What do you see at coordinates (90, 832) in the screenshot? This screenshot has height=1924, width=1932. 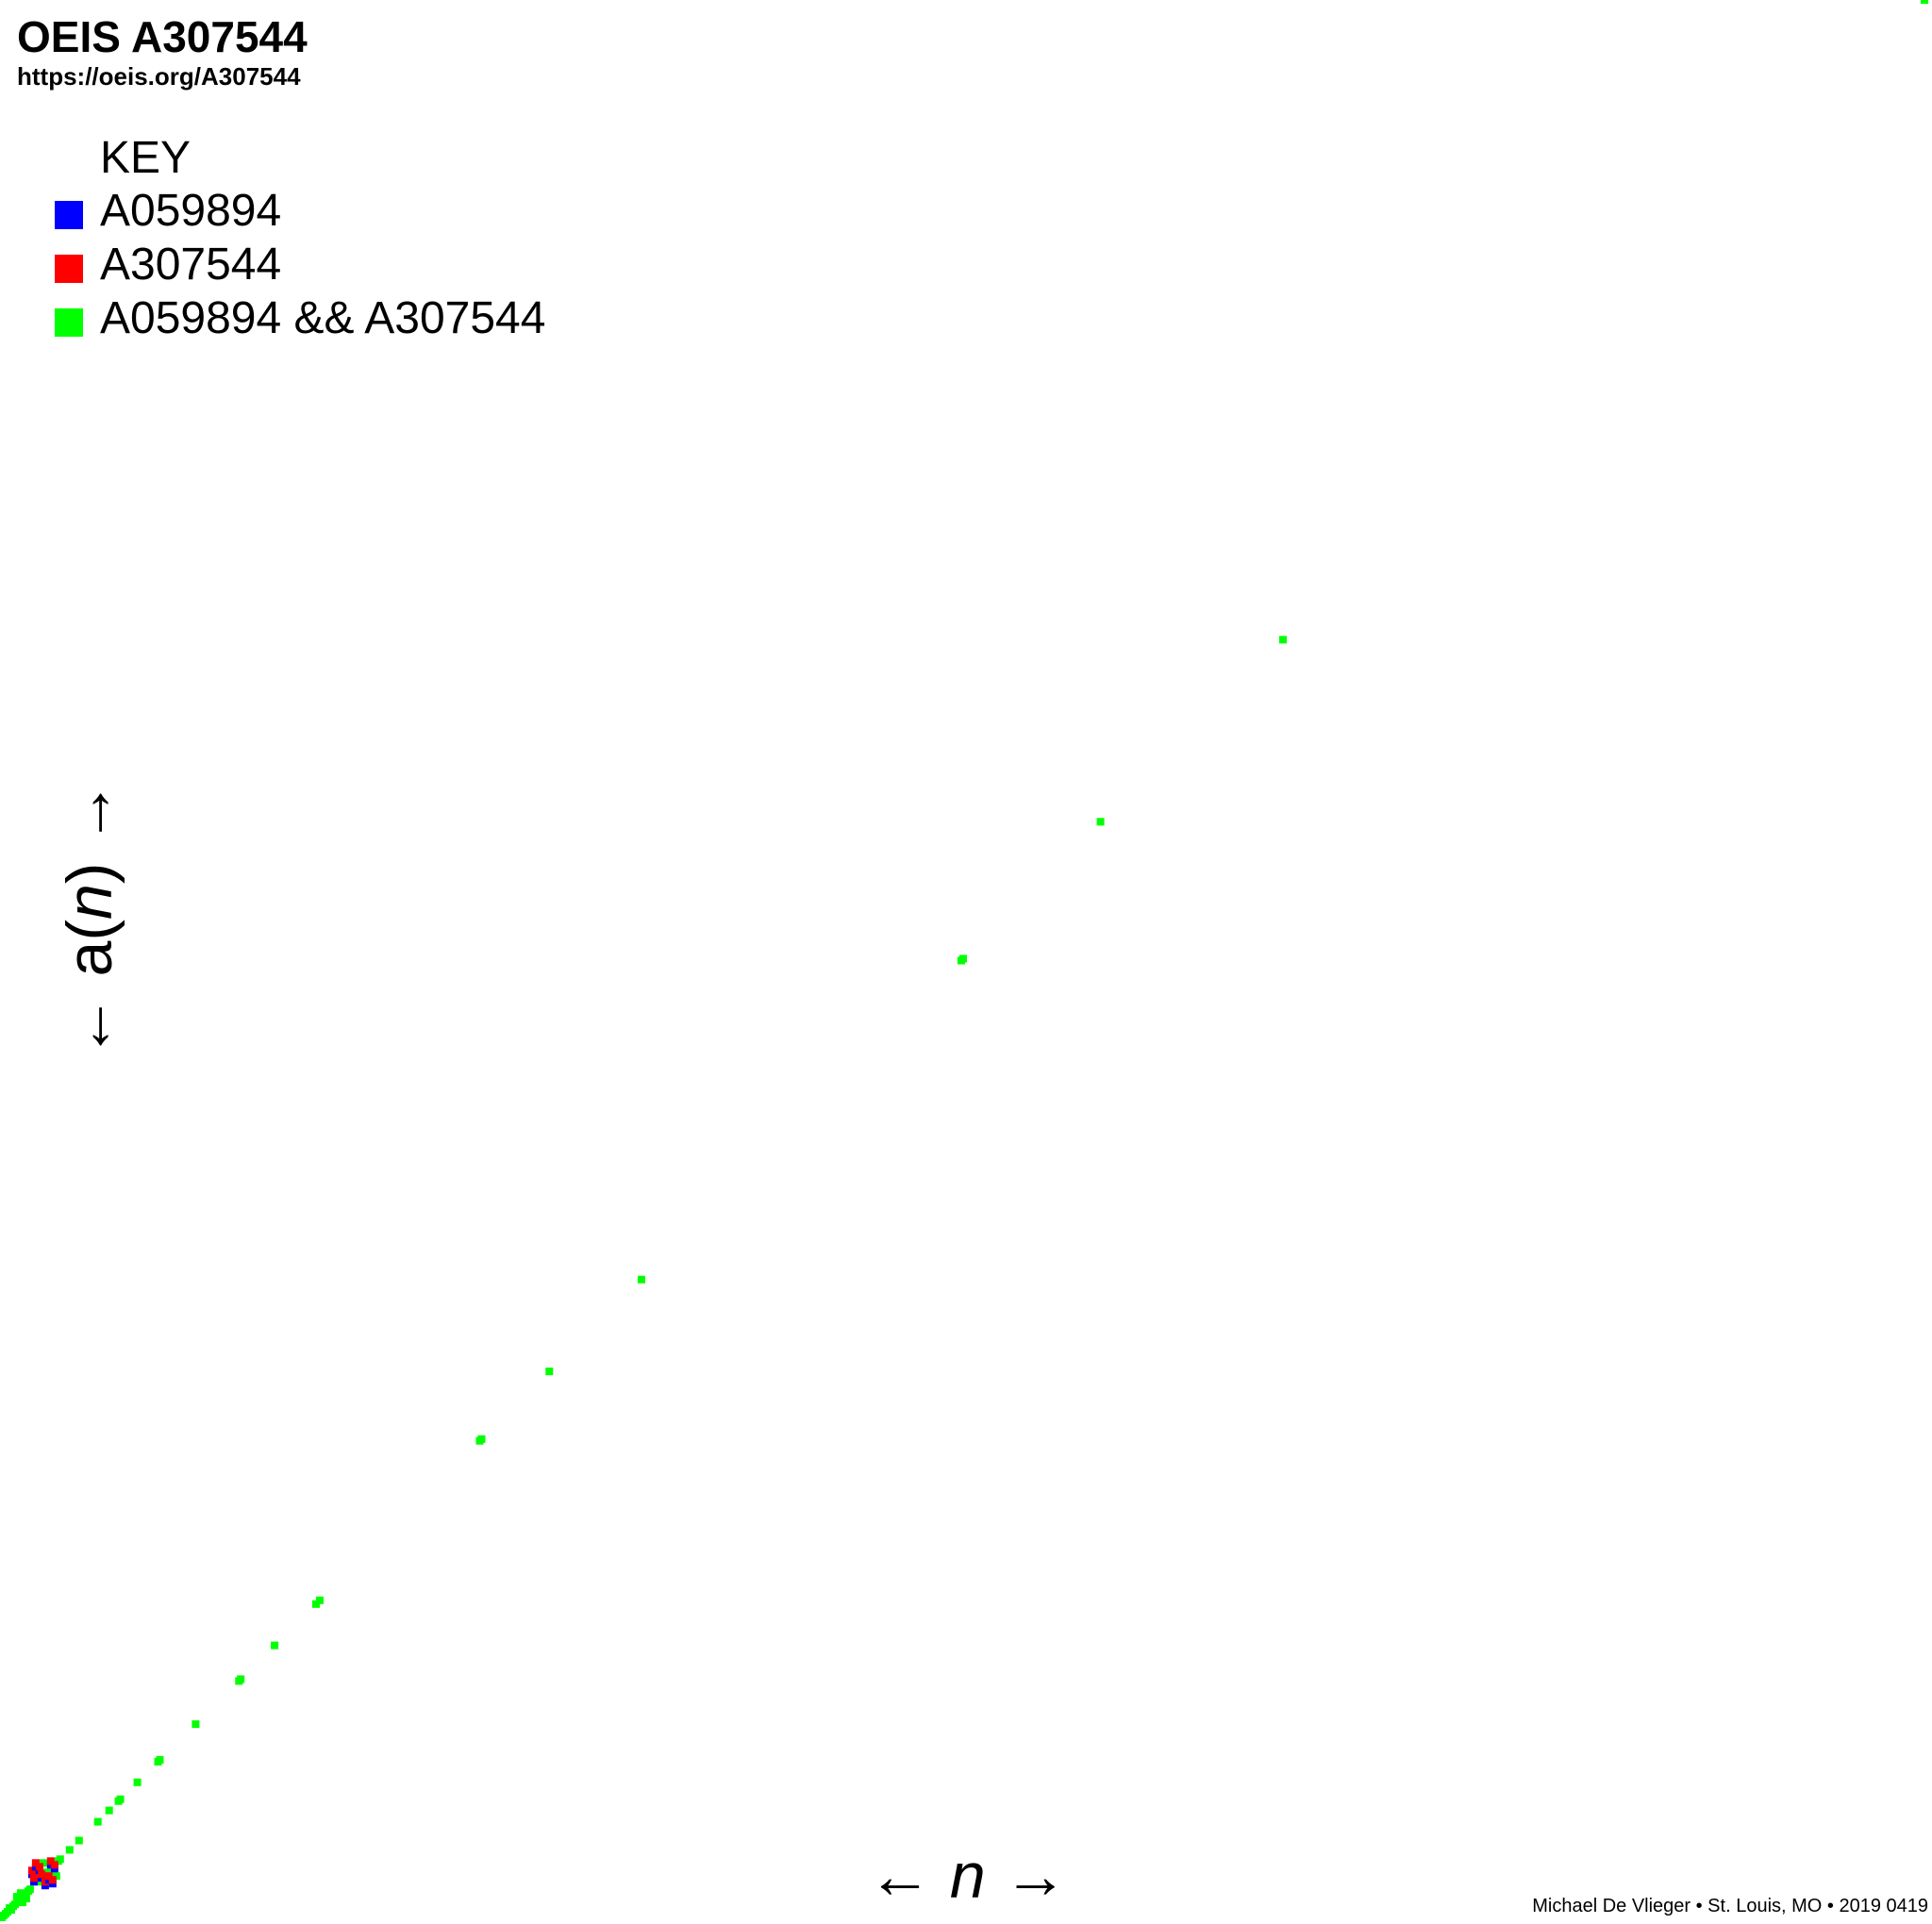 I see `y-axis-label-post: ) →` at bounding box center [90, 832].